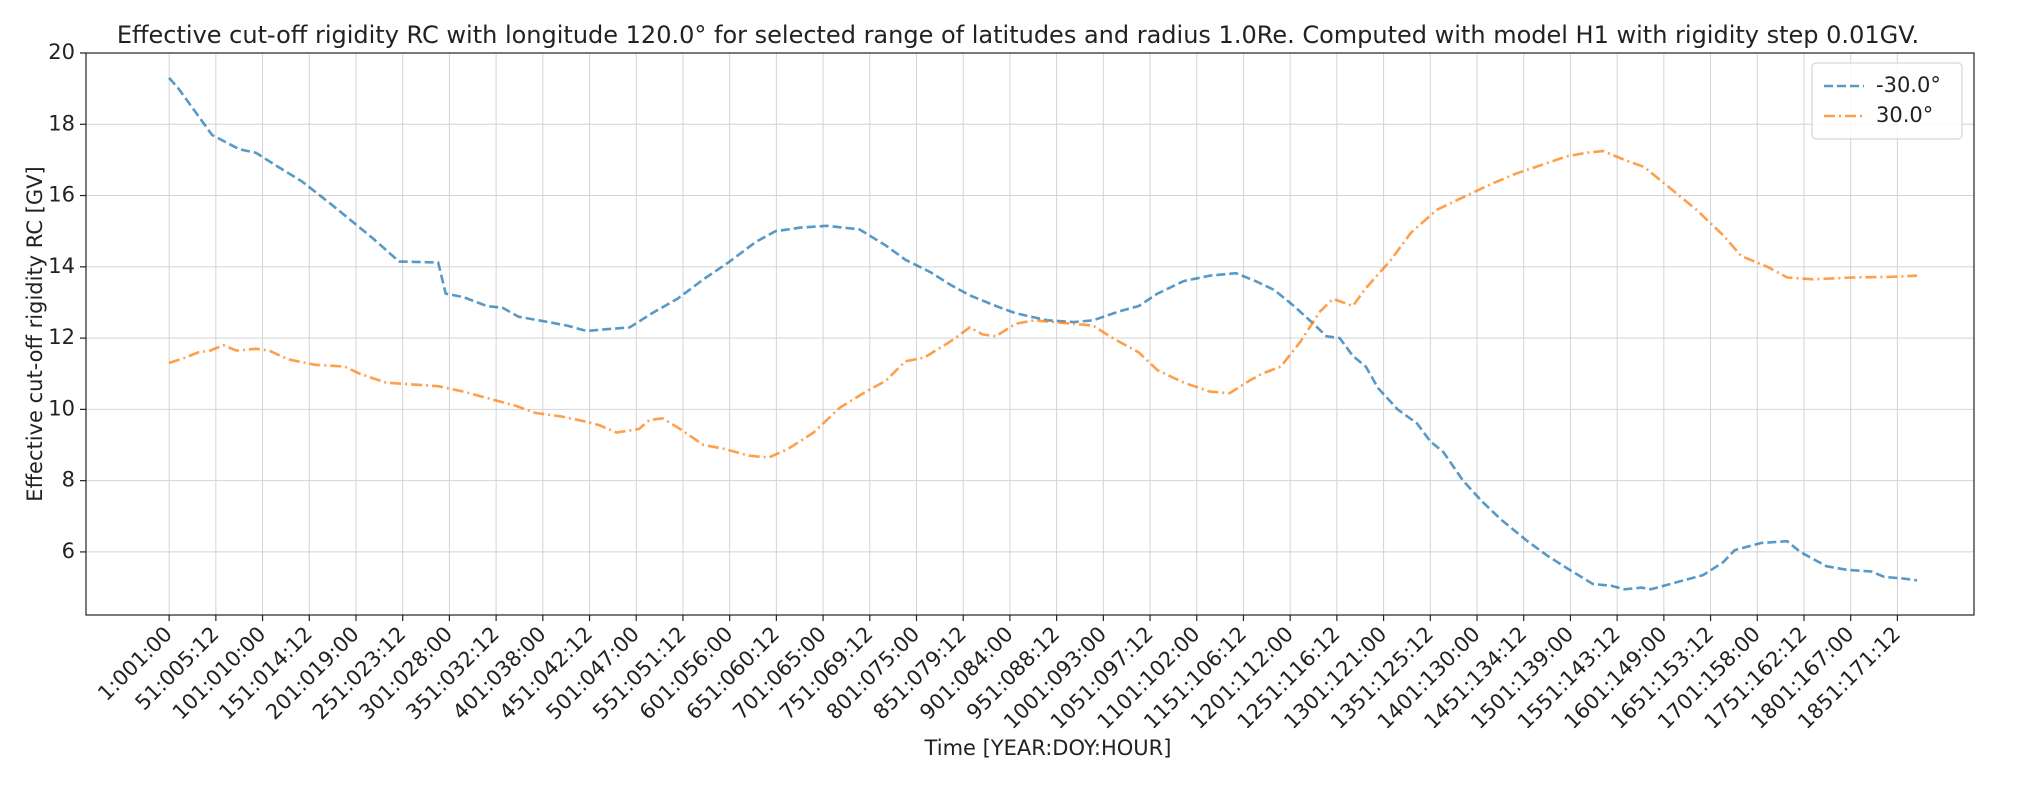 This screenshot has width=2035, height=785. I want to click on legend-label: 30.0°, so click(1904, 115).